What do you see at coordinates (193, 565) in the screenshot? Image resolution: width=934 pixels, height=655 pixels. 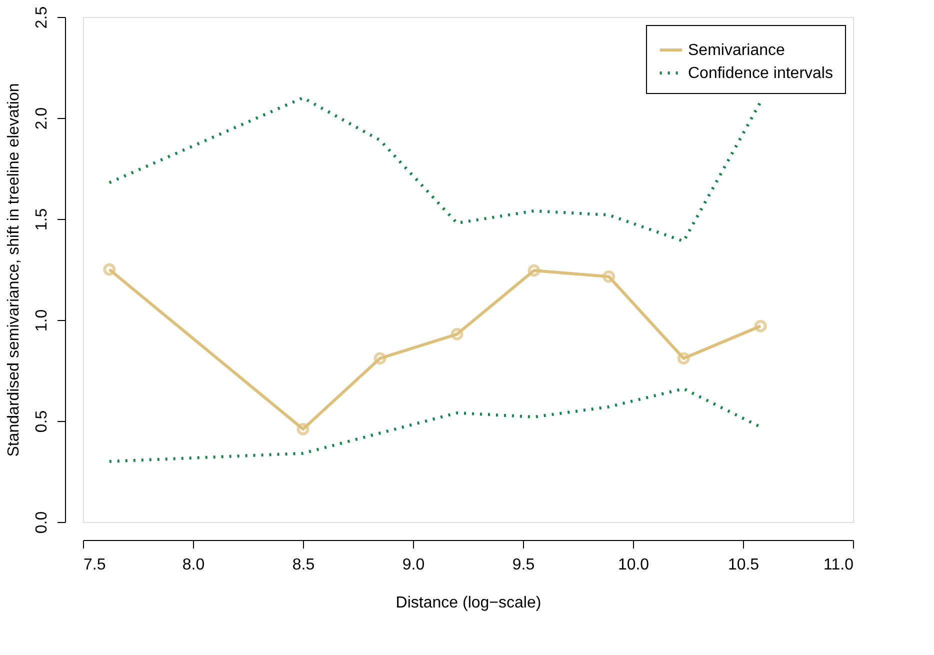 I see `x-tick-label: 8.0` at bounding box center [193, 565].